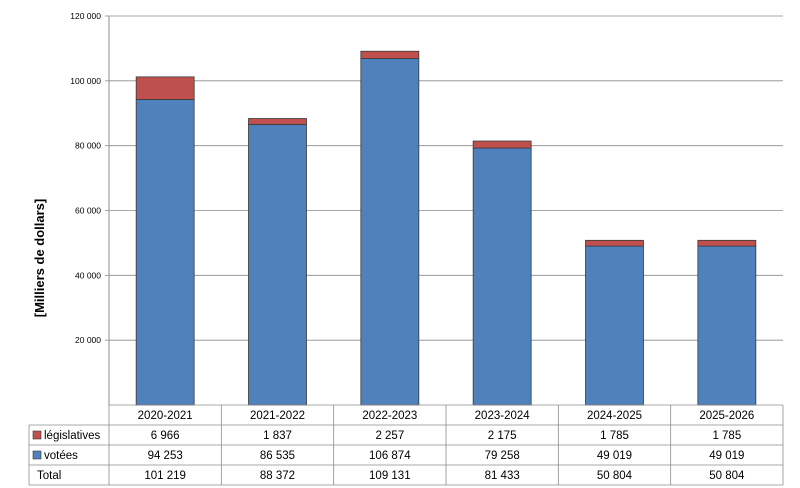 The image size is (800, 488). I want to click on y-tick-label: 100 000, so click(85, 81).